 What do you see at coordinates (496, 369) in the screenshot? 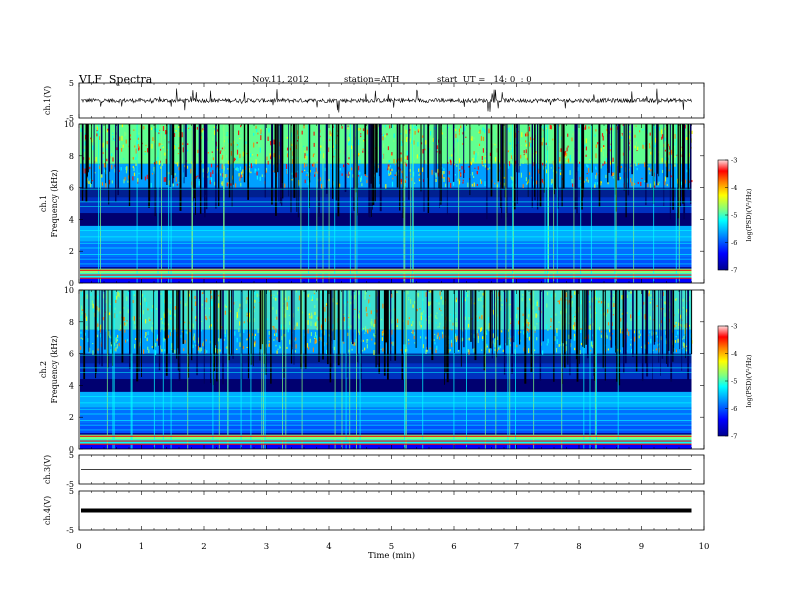
I see `ch2-spectrogram-sferic` at bounding box center [496, 369].